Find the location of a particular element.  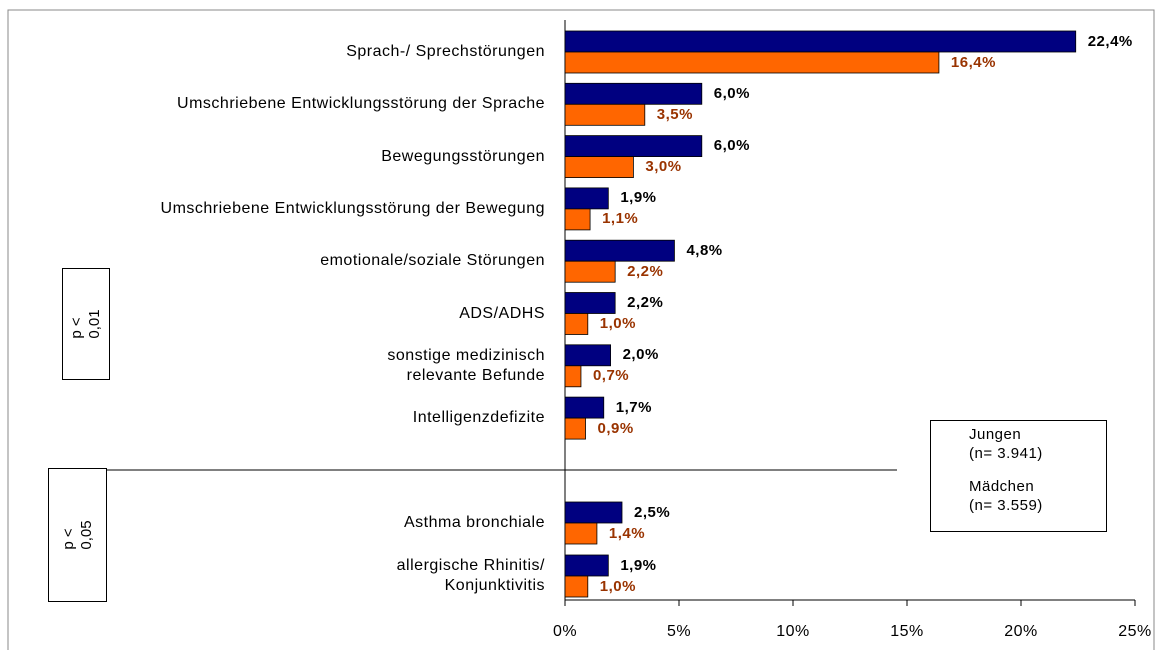

value-label: 22,4% is located at coordinates (1110, 41).